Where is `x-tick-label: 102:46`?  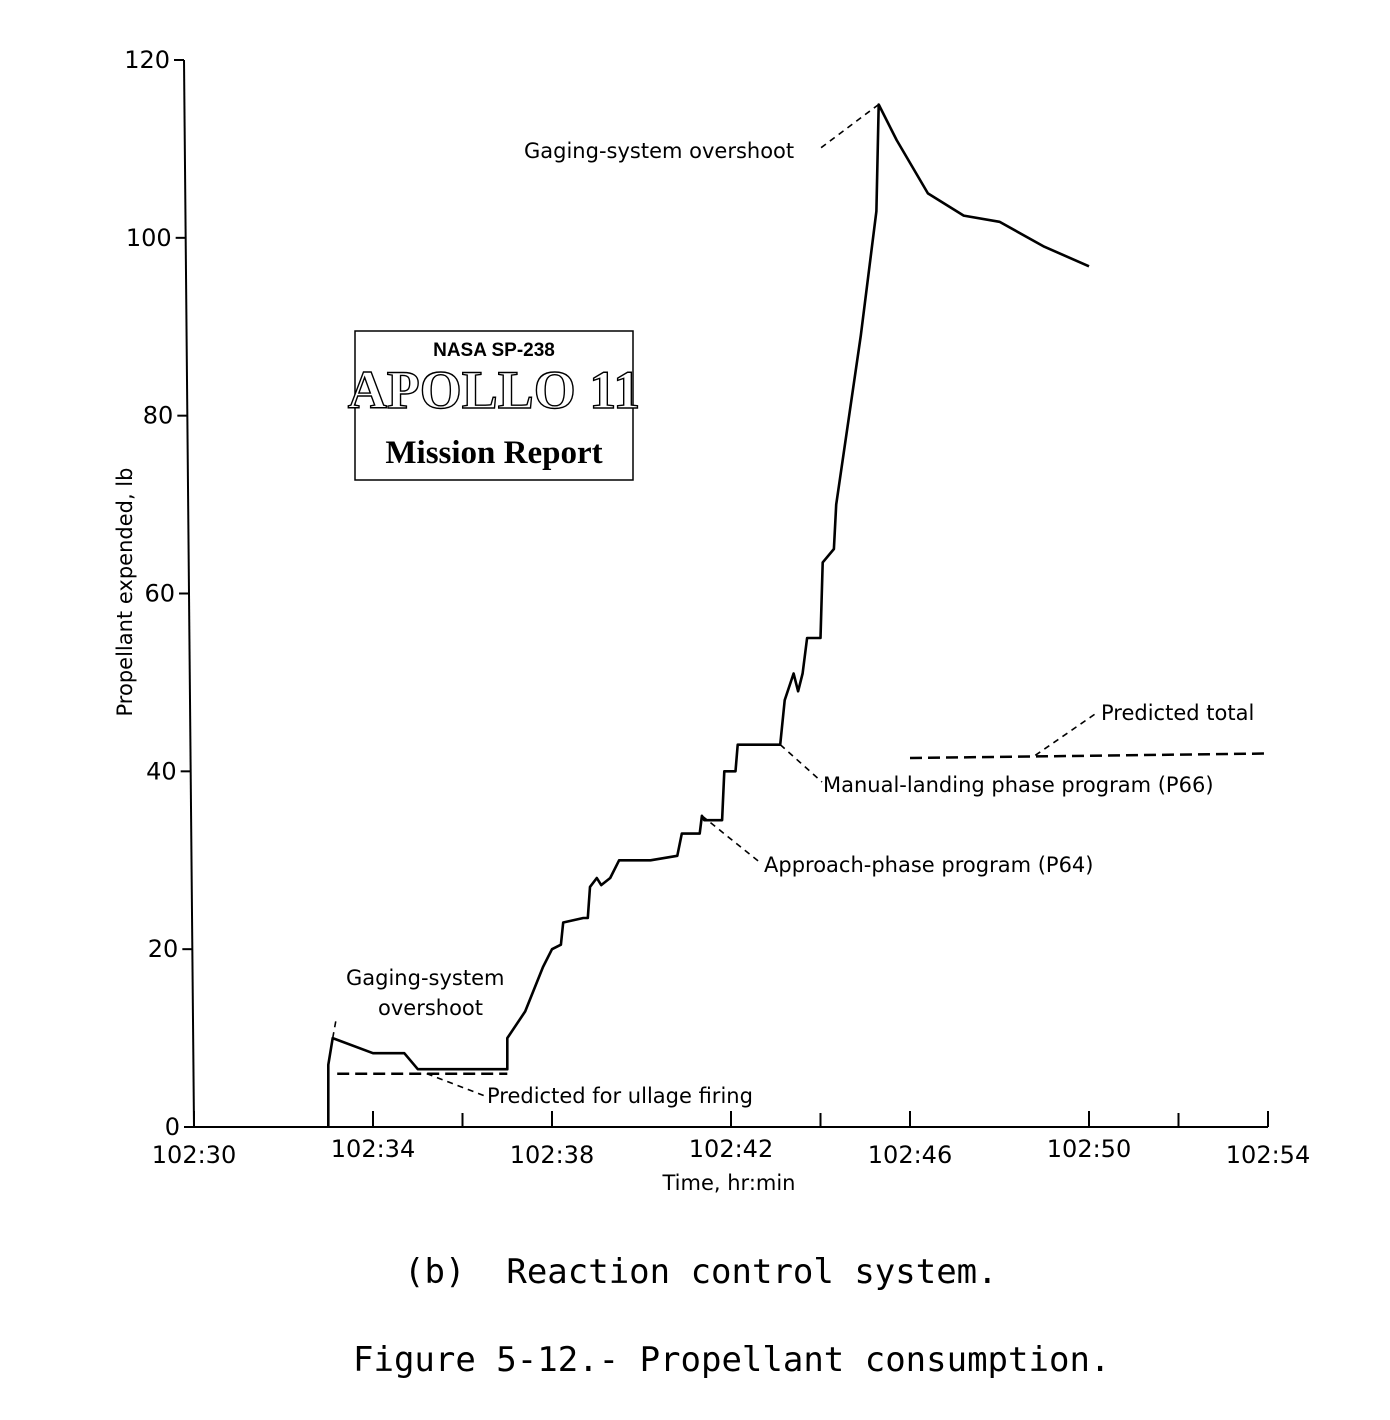 x-tick-label: 102:46 is located at coordinates (910, 1155).